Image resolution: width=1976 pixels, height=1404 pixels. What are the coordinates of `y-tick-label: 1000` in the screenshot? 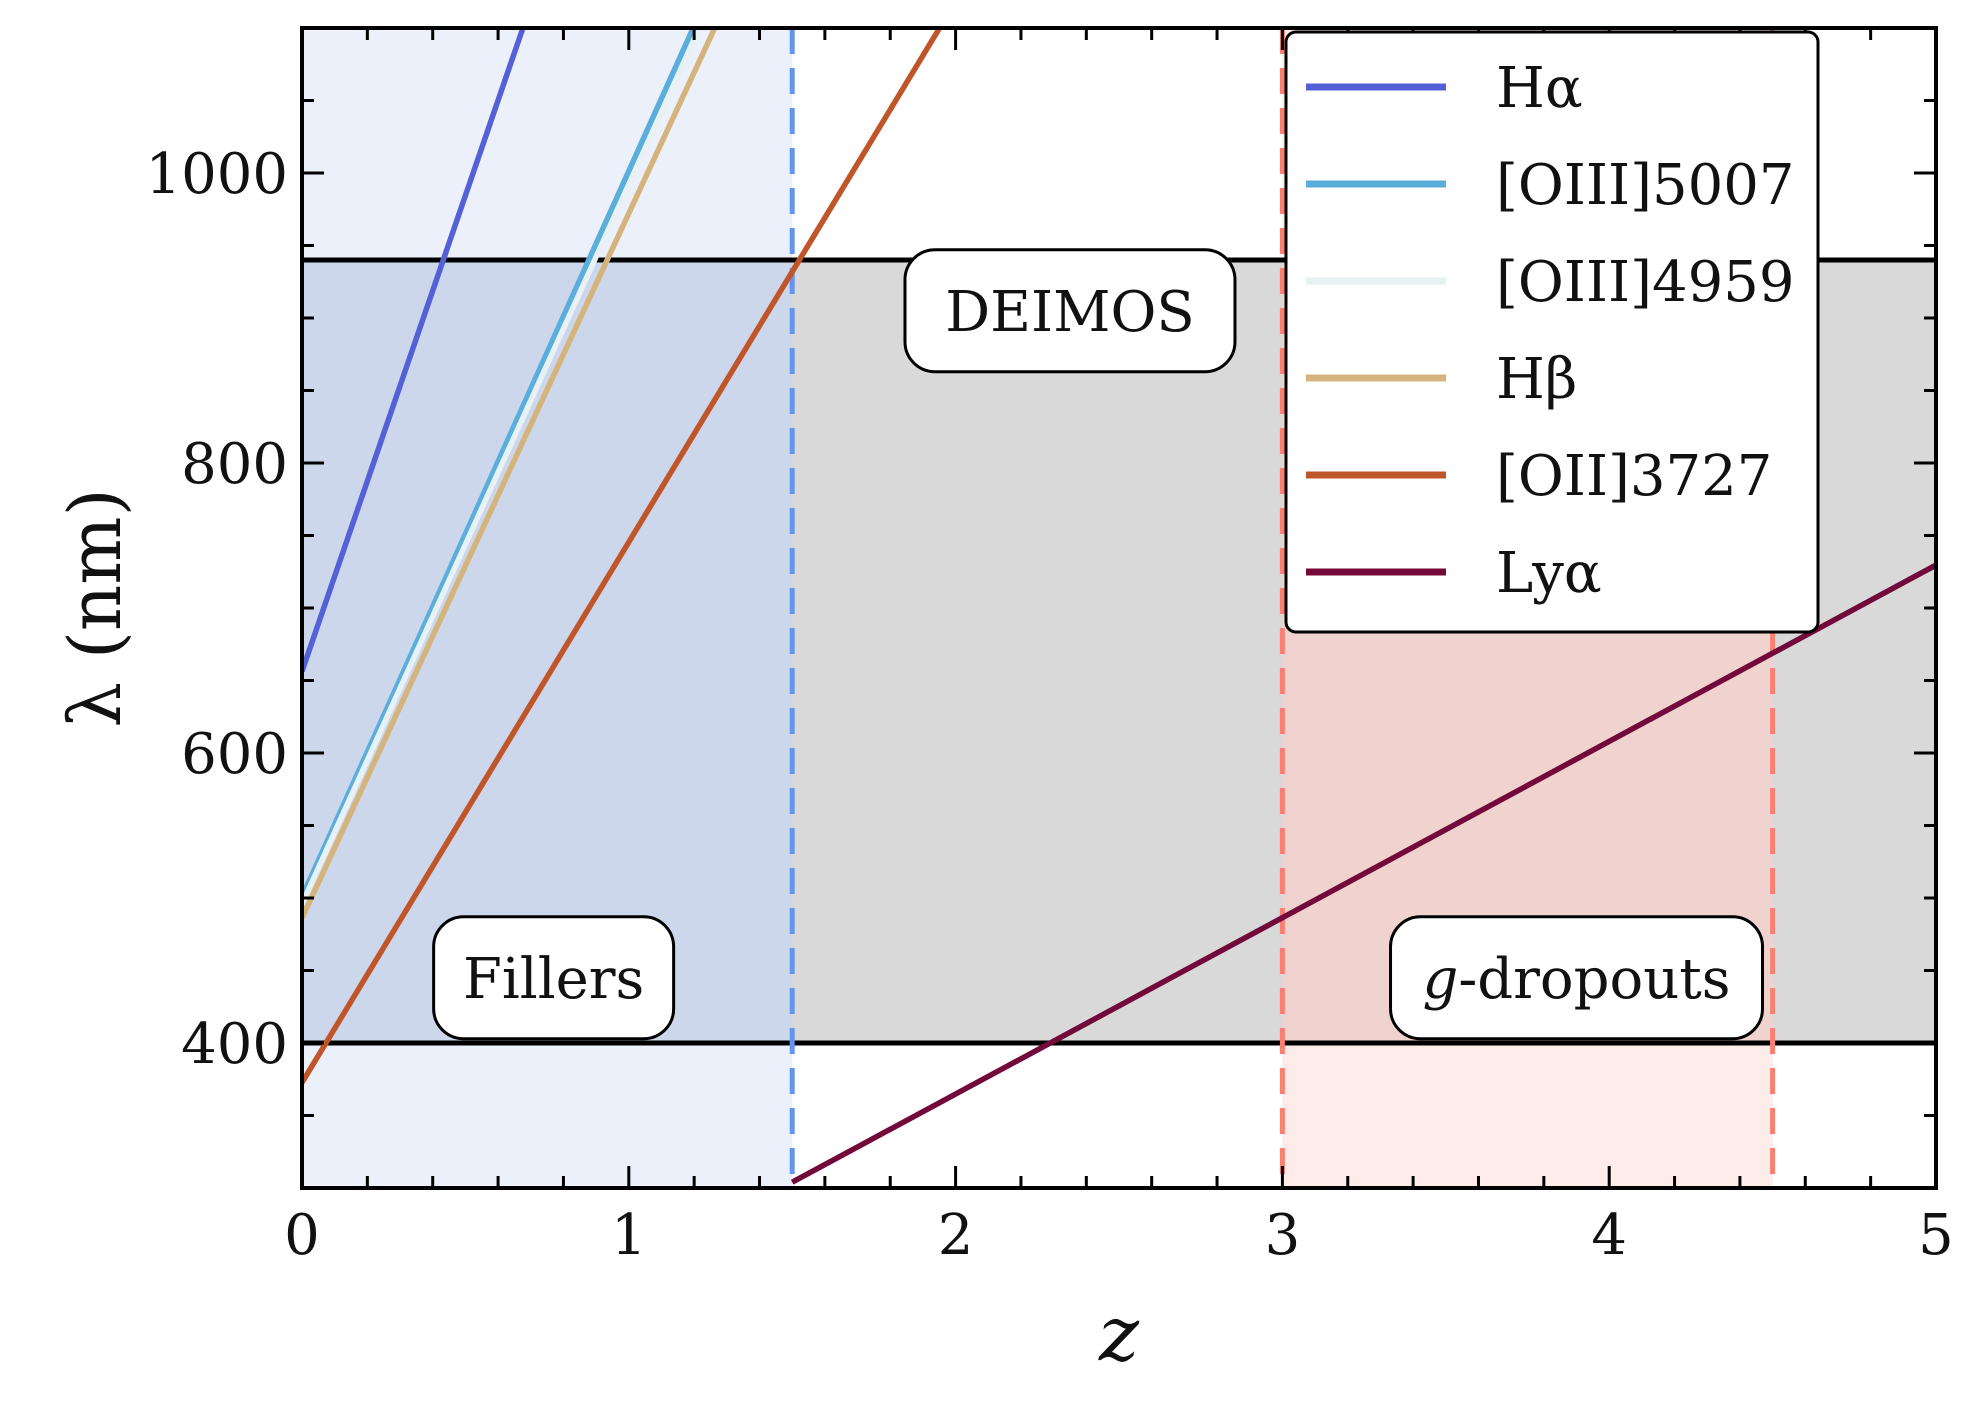 It's located at (216, 174).